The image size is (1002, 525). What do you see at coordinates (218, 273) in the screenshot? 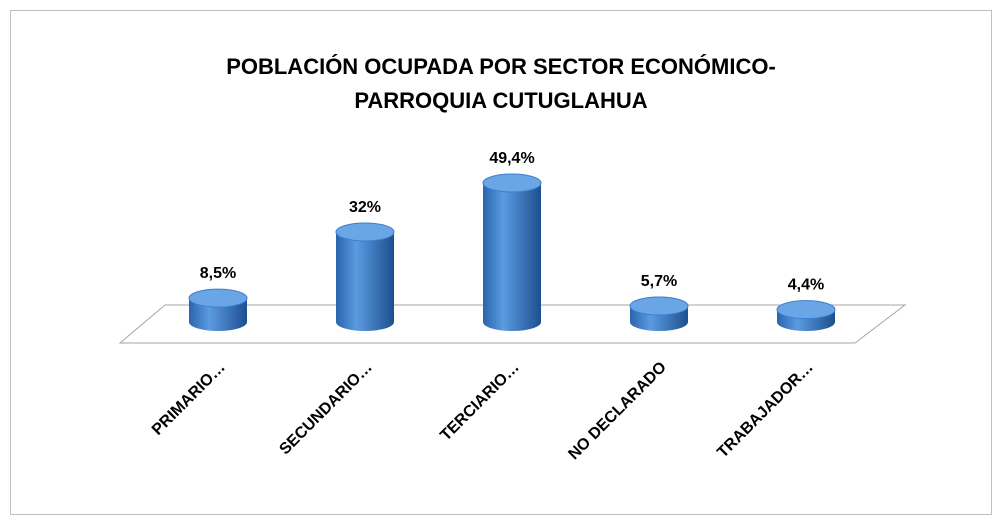
I see `data-label: 8,5%` at bounding box center [218, 273].